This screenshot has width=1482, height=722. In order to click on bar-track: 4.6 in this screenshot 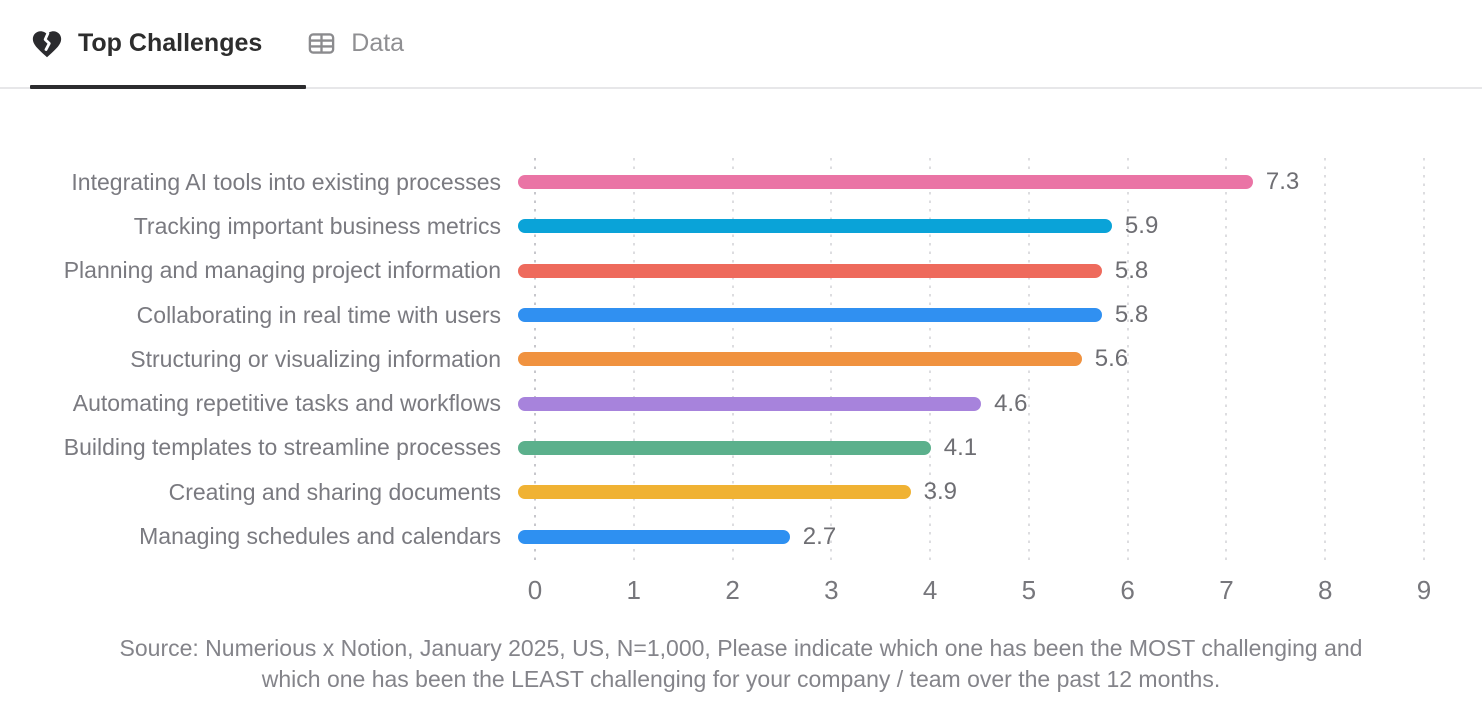, I will do `click(971, 403)`.